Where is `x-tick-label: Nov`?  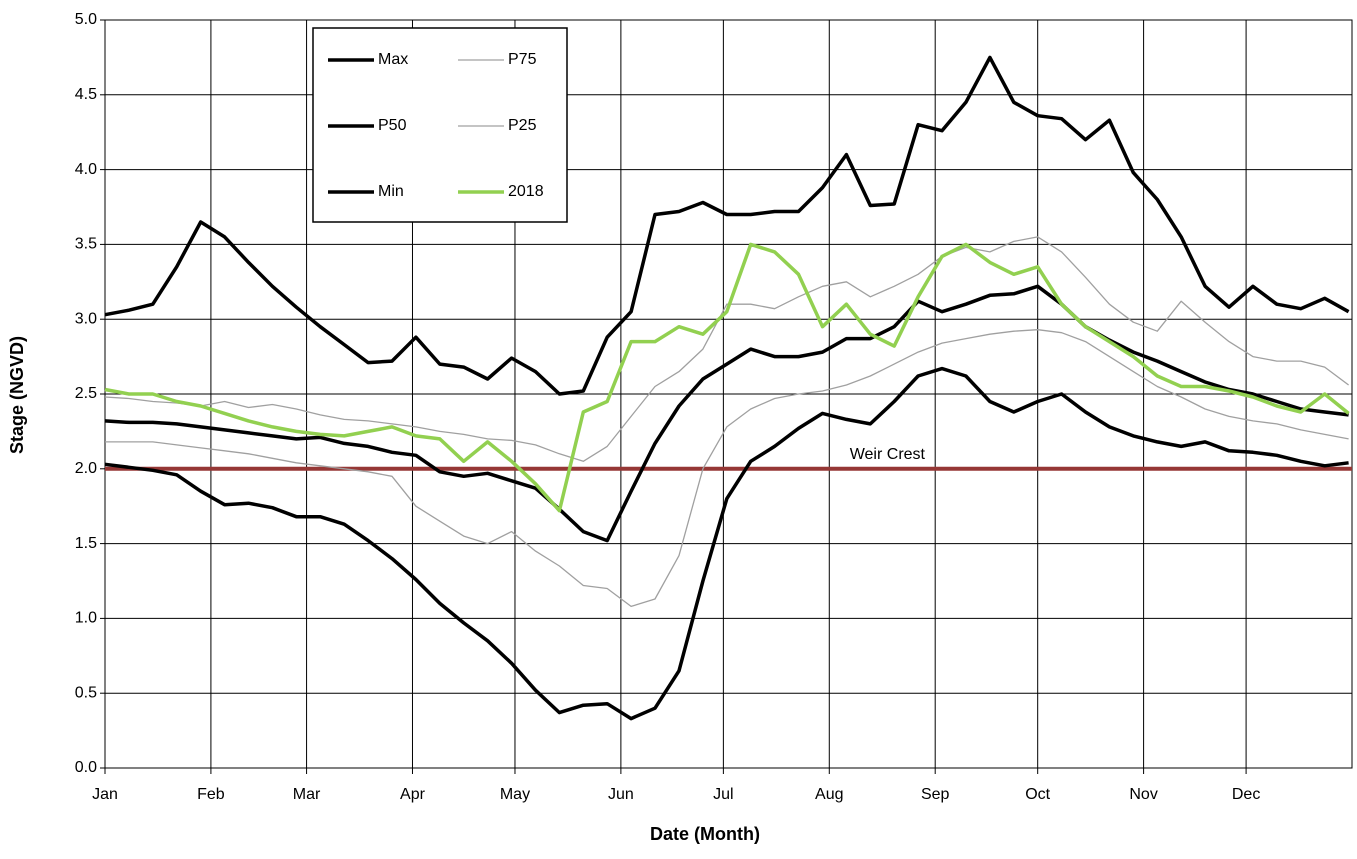
x-tick-label: Nov is located at coordinates (1143, 794).